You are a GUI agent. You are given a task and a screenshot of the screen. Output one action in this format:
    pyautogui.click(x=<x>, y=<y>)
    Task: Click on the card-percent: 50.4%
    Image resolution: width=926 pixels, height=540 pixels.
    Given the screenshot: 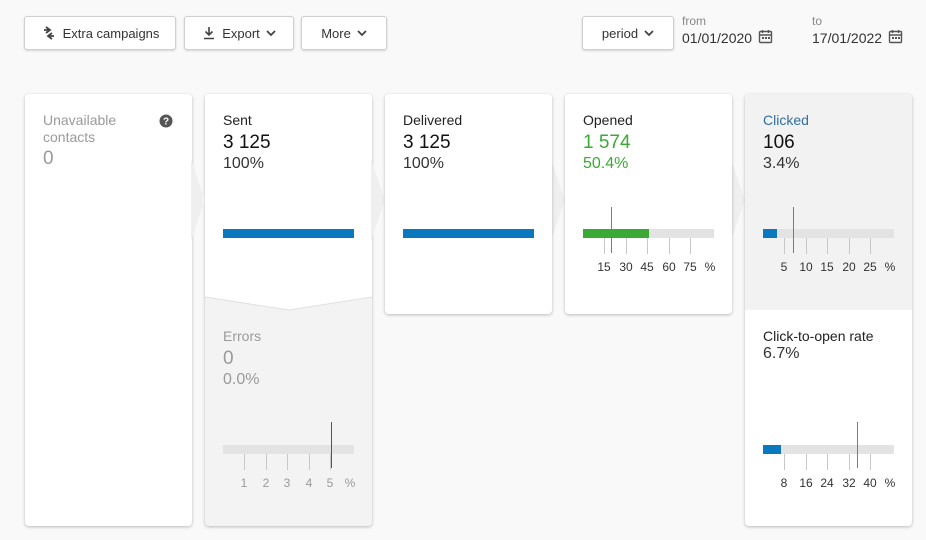 What is the action you would take?
    pyautogui.click(x=606, y=163)
    